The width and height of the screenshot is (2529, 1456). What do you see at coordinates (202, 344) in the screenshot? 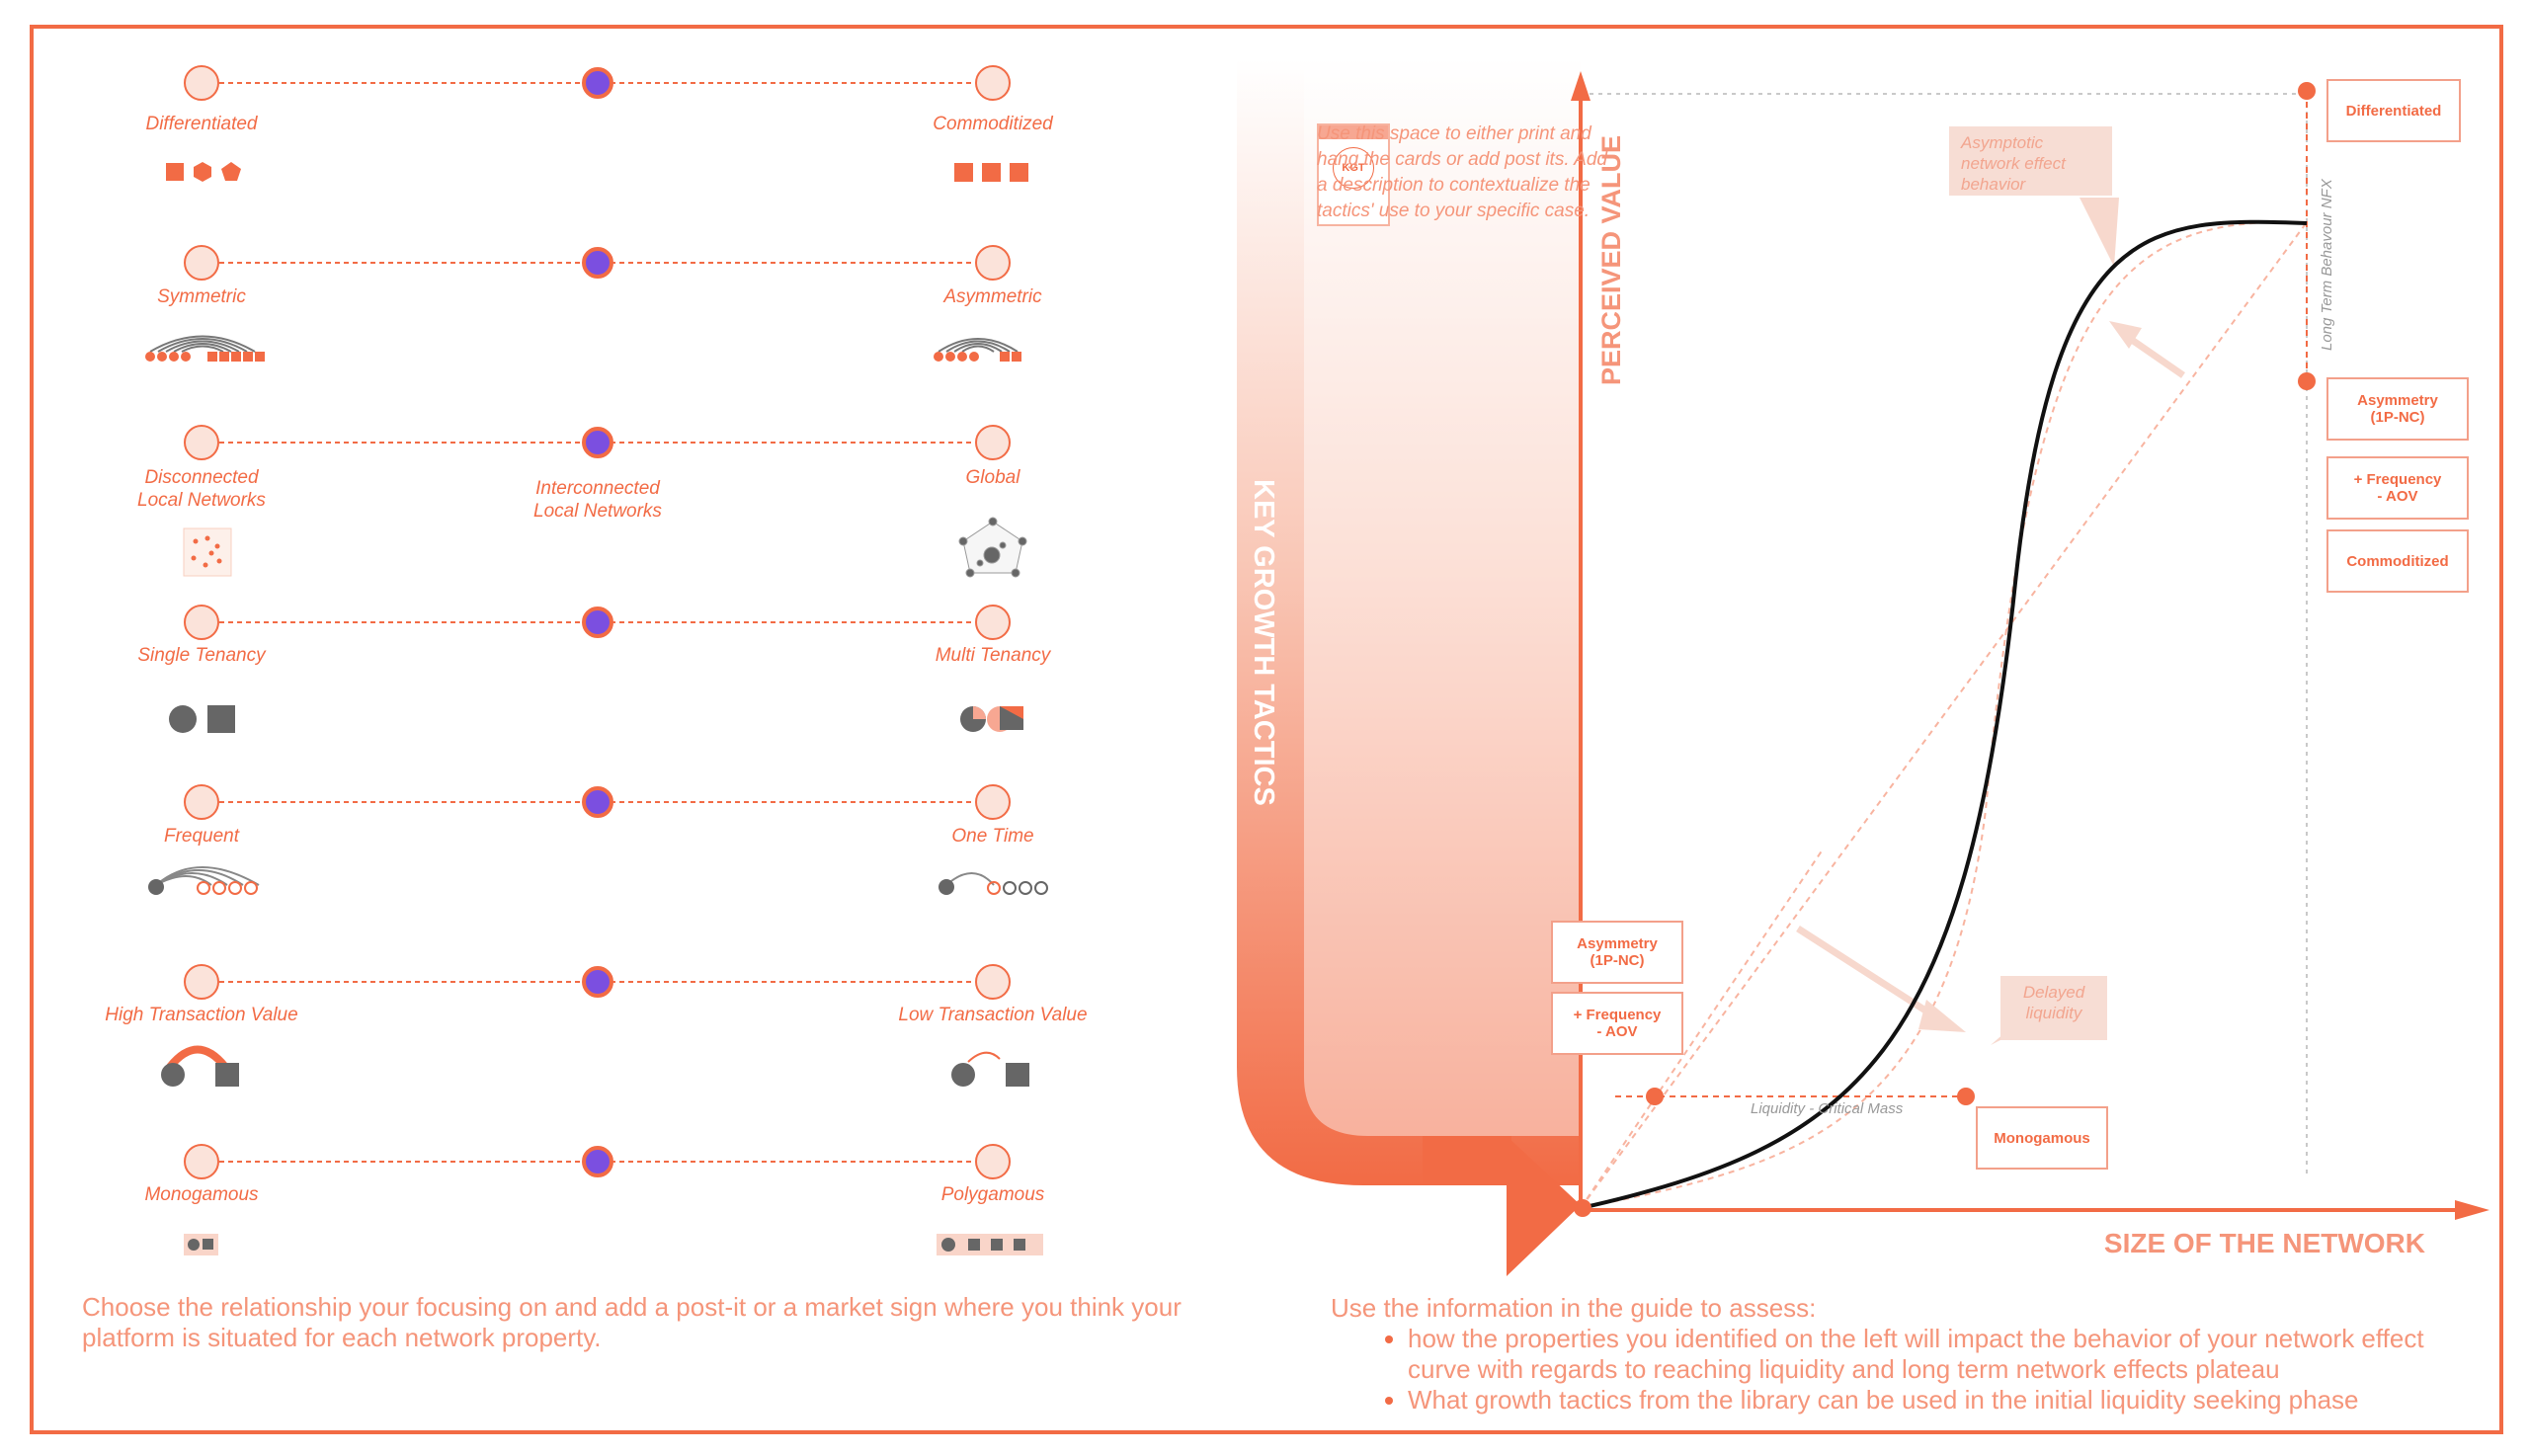
I see `symmetric-arcs-icon` at bounding box center [202, 344].